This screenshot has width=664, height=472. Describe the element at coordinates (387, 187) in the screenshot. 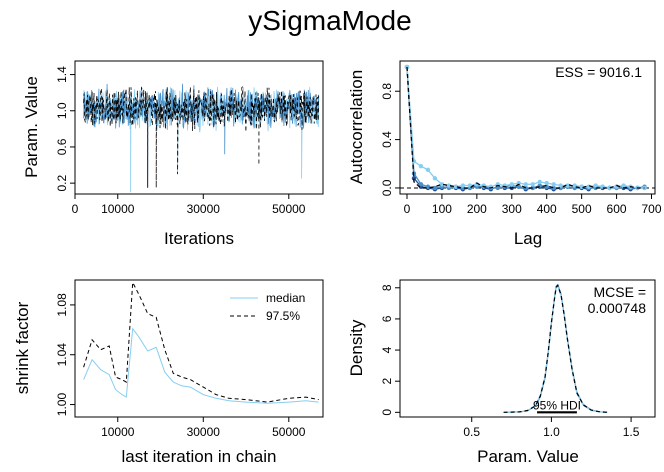

I see `y-tick-label: 0.0` at that location.